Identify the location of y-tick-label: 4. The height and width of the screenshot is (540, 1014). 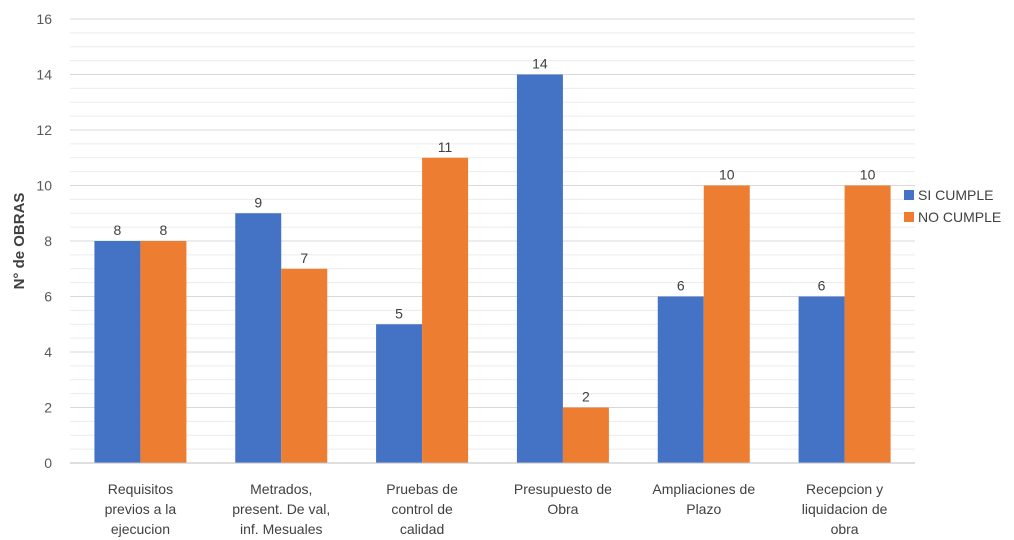
(48, 352).